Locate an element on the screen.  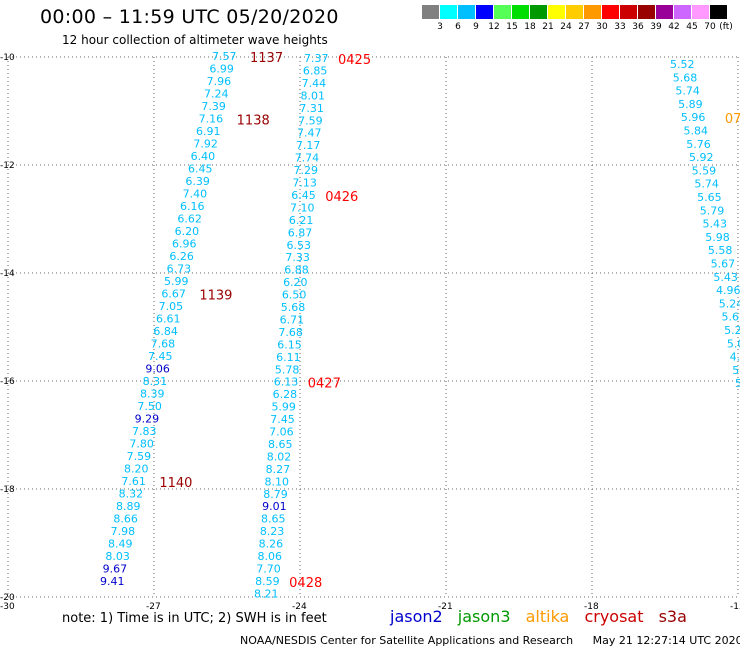
wave-height-value: 6.96 is located at coordinates (184, 244).